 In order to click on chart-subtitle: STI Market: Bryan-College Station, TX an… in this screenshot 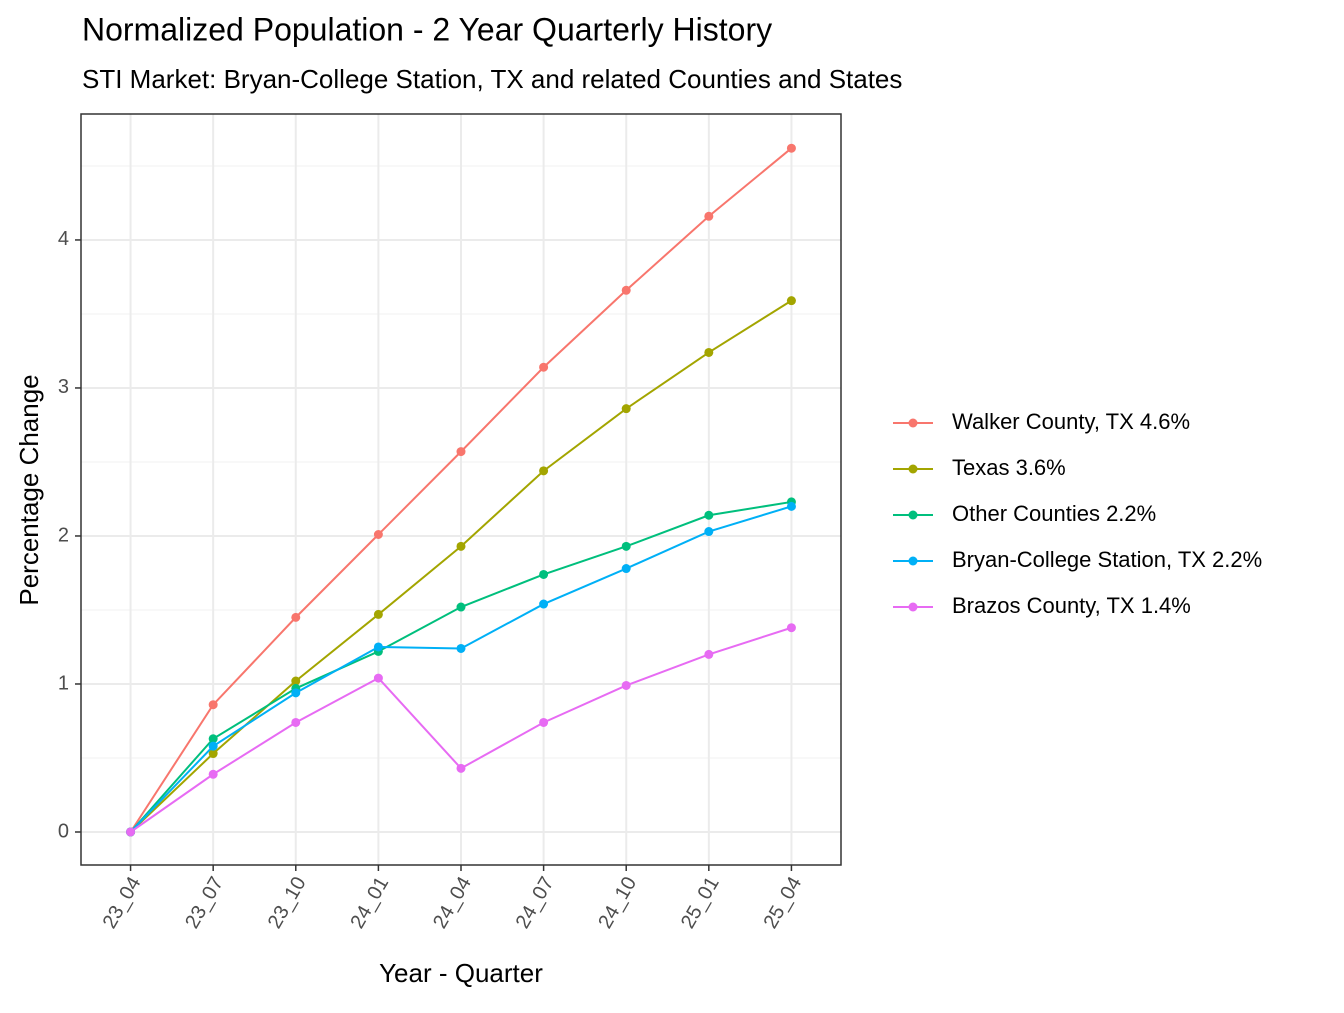, I will do `click(492, 79)`.